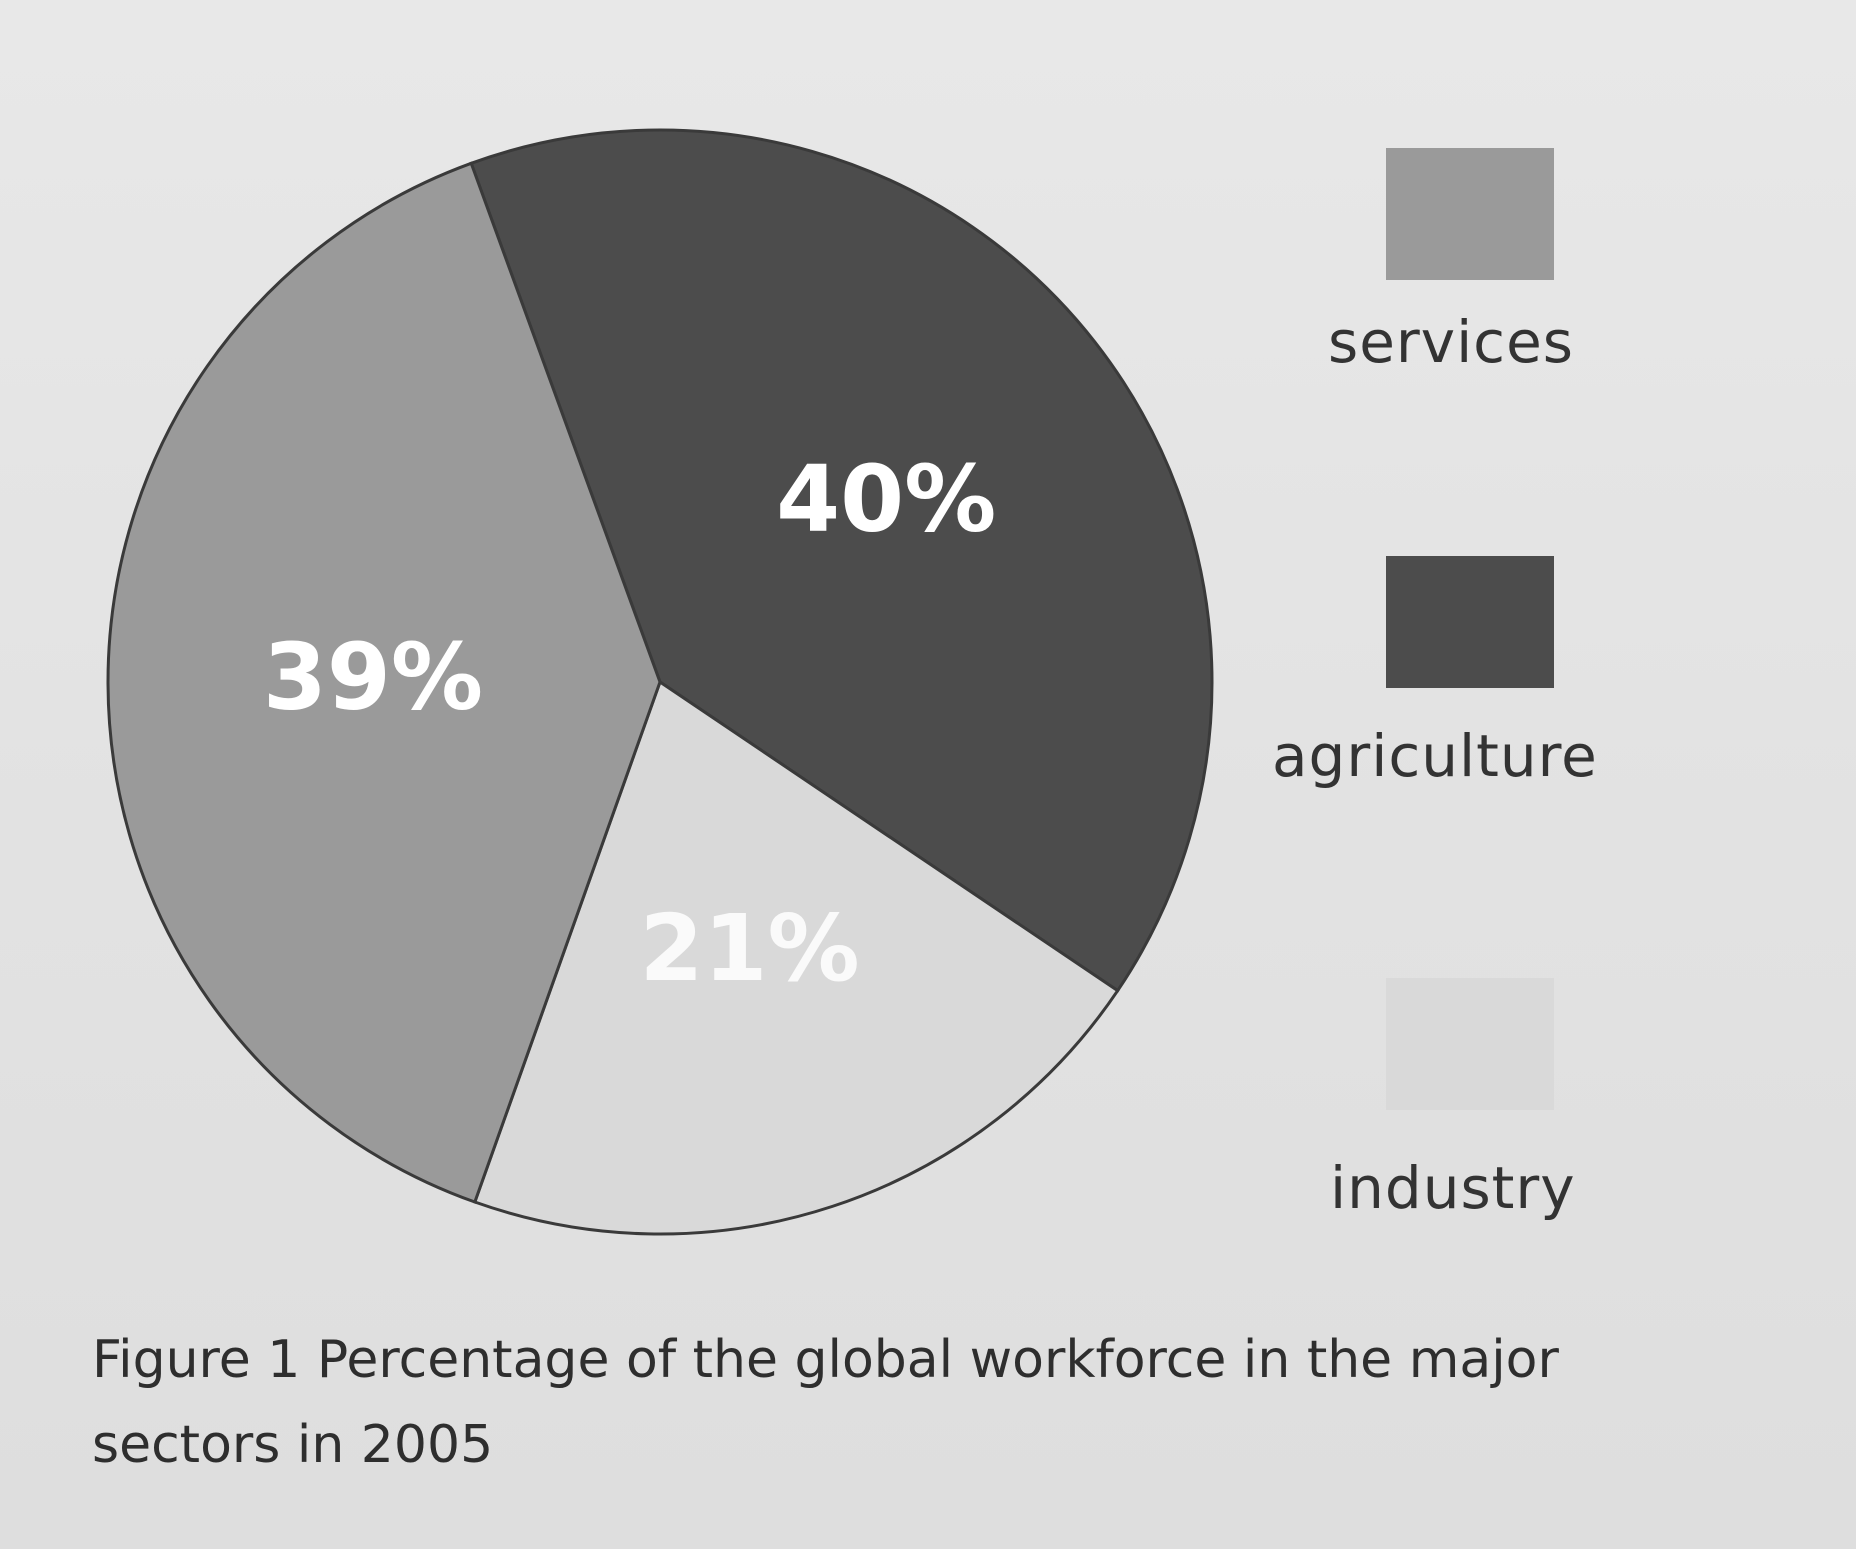 The image size is (1856, 1549). I want to click on legend-swatch-agriculture, so click(1470, 622).